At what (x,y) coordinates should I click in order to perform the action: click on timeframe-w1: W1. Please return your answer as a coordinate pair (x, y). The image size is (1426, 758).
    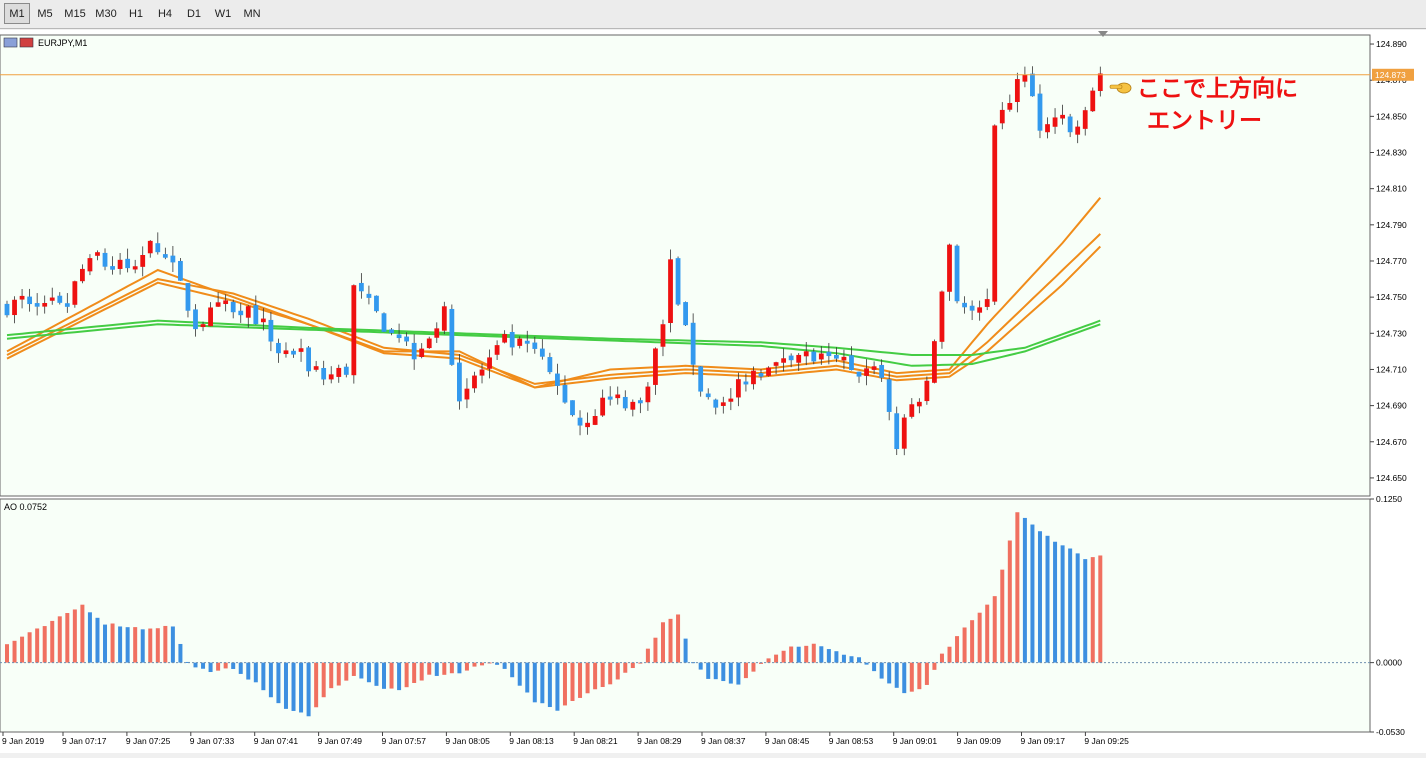
    Looking at the image, I should click on (223, 14).